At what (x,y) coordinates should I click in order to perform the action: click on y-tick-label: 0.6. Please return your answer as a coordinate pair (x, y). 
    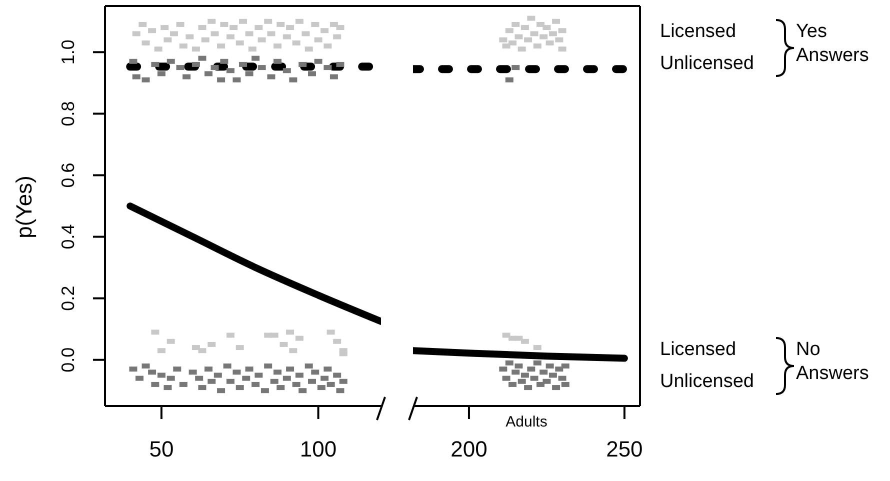
    Looking at the image, I should click on (68, 175).